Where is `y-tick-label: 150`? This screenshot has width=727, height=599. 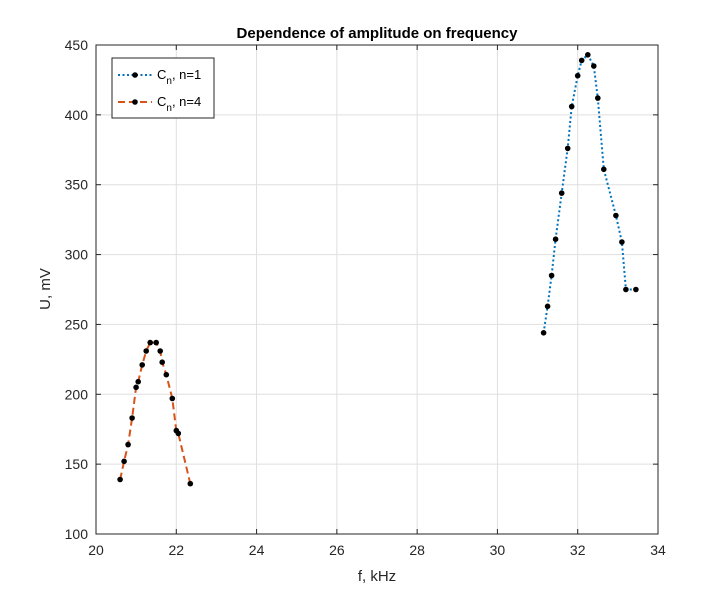
y-tick-label: 150 is located at coordinates (77, 464).